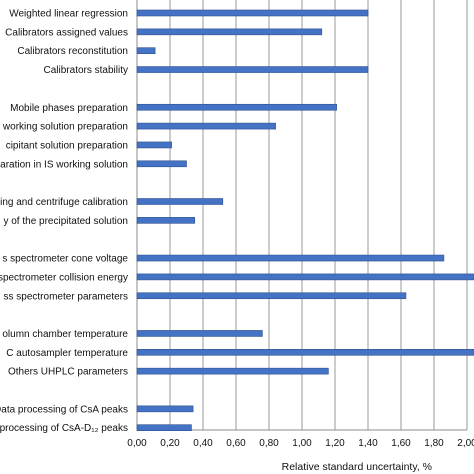 Image resolution: width=474 pixels, height=474 pixels. What do you see at coordinates (66, 296) in the screenshot?
I see `category-label: ss spectrometer parameters` at bounding box center [66, 296].